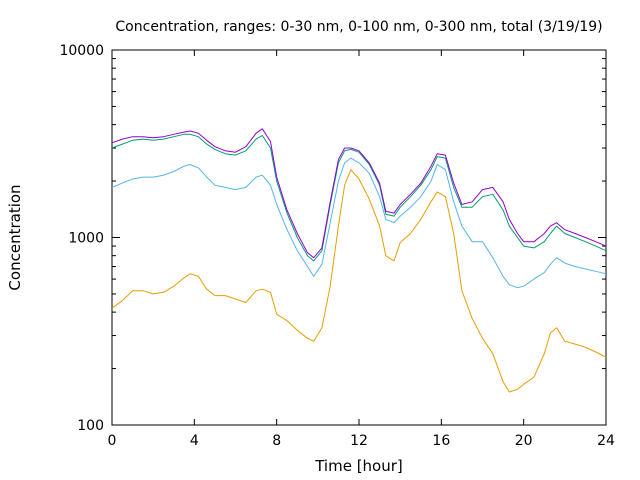 The width and height of the screenshot is (640, 480). What do you see at coordinates (112, 441) in the screenshot?
I see `x-tick-label: 0` at bounding box center [112, 441].